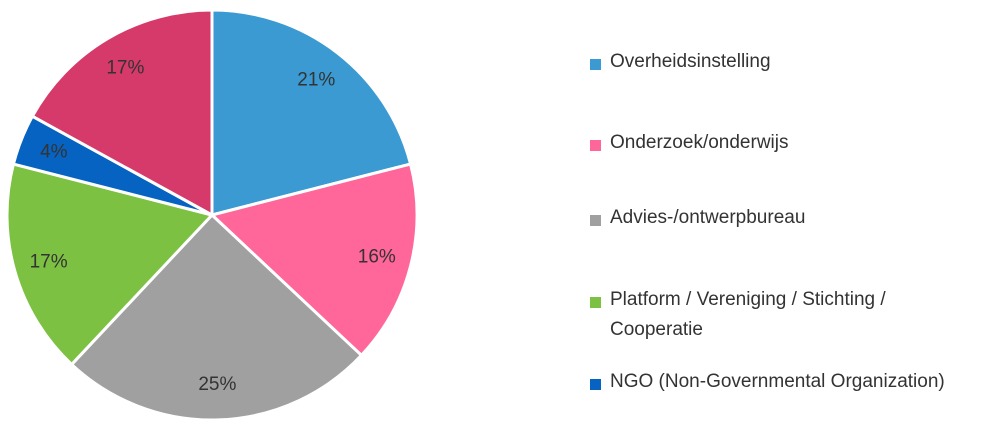 The image size is (981, 430). I want to click on legend-entry: Advies-/ontwerpbureau, so click(784, 220).